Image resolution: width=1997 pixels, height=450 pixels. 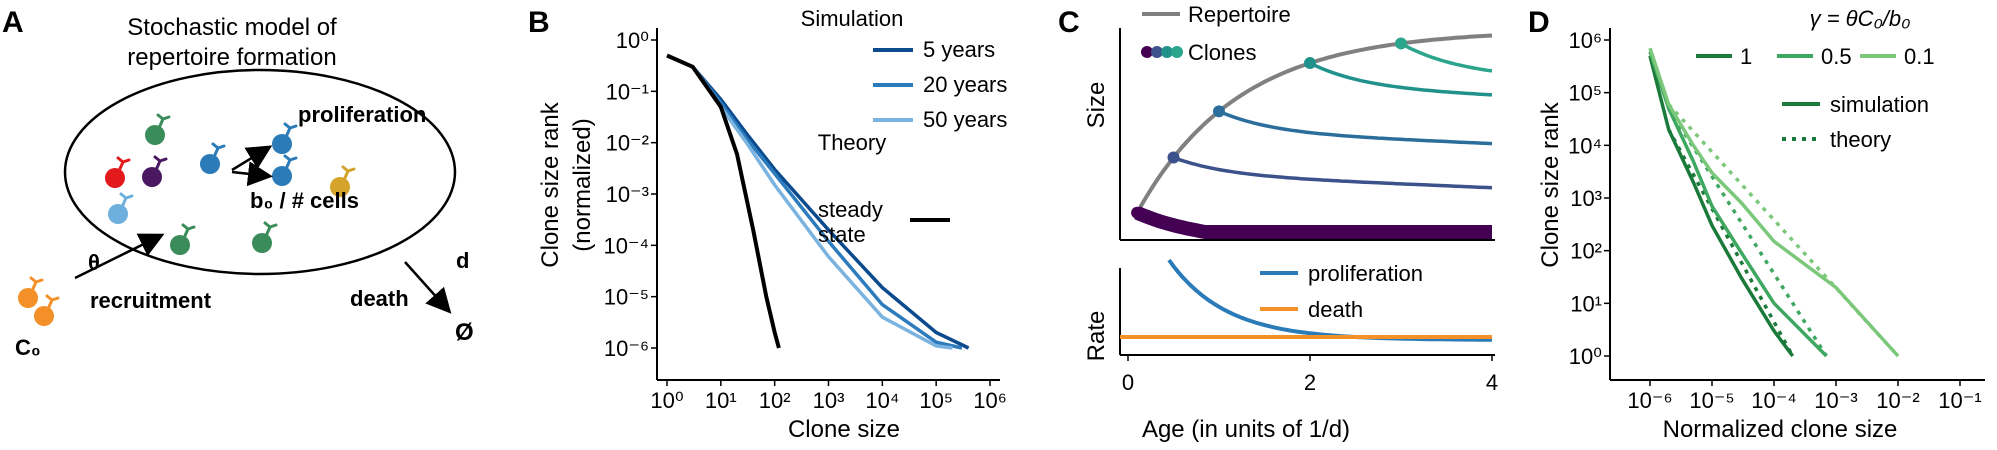 I want to click on b-xtick-label: 10⁰, so click(x=666, y=400).